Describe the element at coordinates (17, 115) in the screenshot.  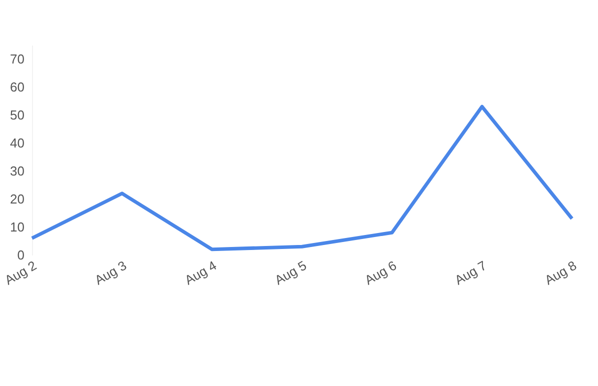
I see `y-tick-label: 50` at that location.